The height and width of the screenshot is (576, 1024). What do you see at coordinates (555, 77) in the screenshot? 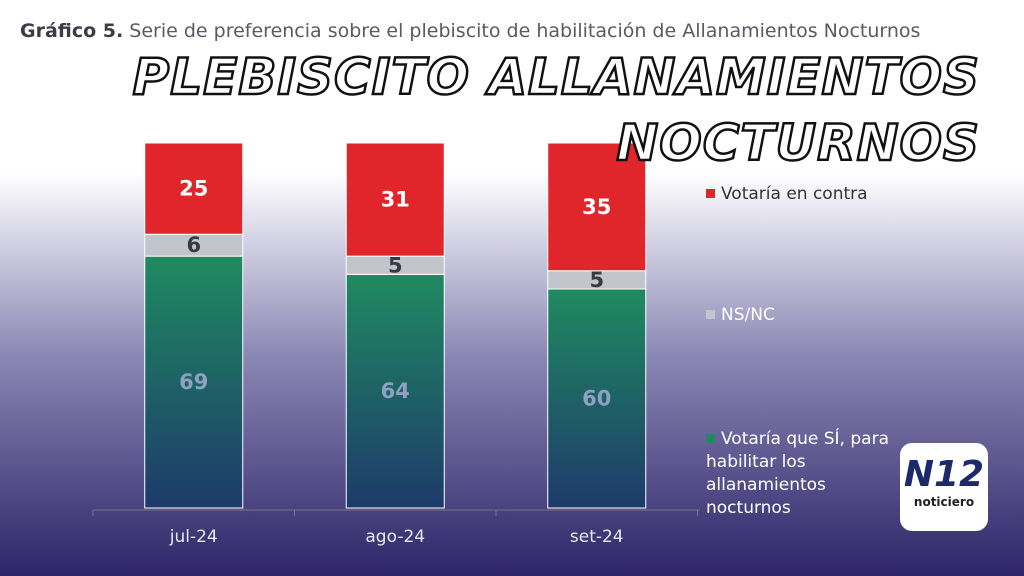
I see `headline-line: PLEBISCITO ALLANAMIENTOS` at bounding box center [555, 77].